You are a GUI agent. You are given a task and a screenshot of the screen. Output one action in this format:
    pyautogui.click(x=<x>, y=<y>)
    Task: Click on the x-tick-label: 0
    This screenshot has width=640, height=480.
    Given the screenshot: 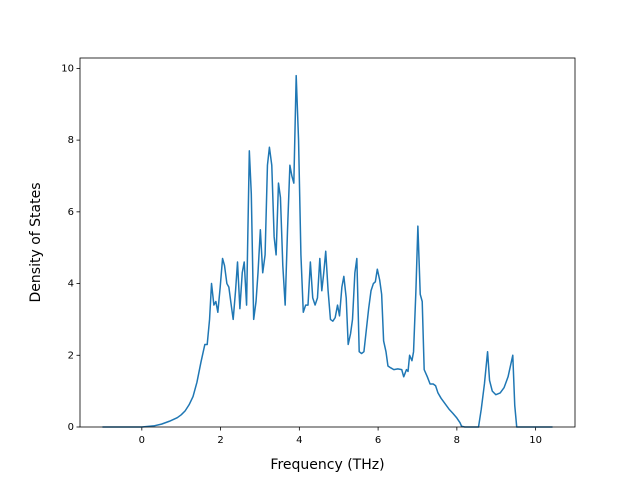 What is the action you would take?
    pyautogui.click(x=142, y=440)
    